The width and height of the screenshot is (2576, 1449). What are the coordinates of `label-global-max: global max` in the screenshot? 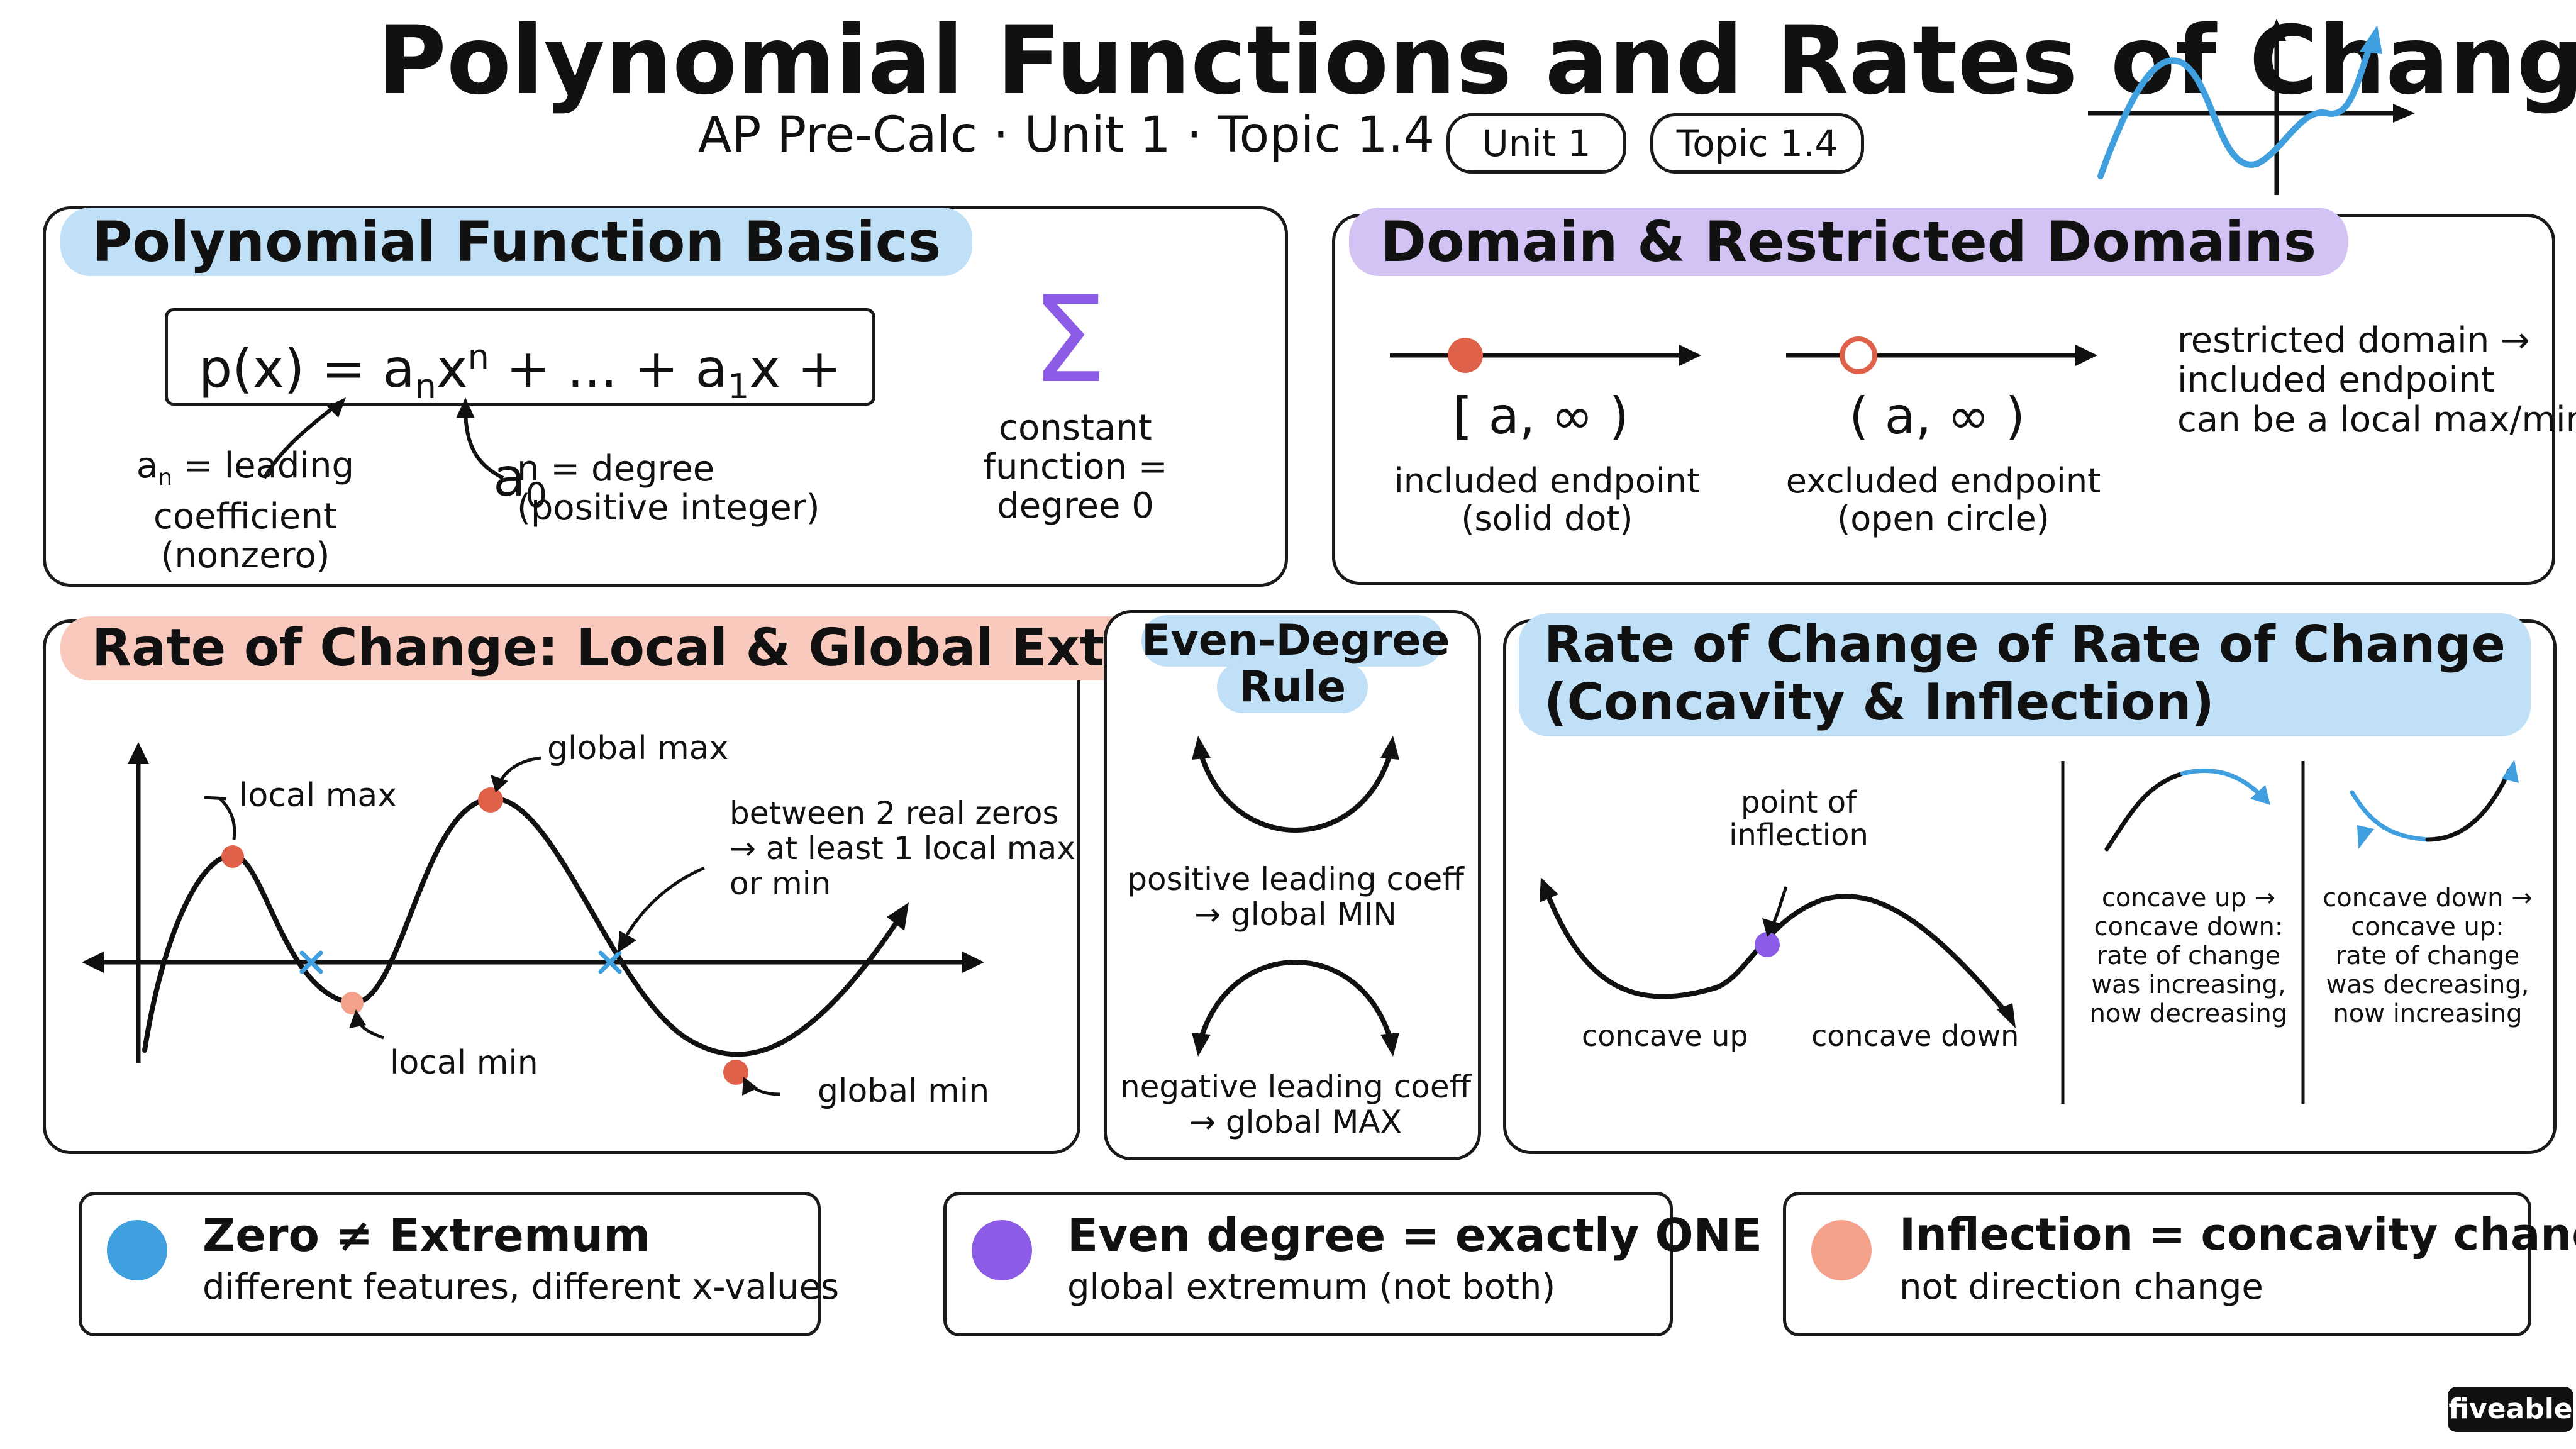 It's located at (638, 748).